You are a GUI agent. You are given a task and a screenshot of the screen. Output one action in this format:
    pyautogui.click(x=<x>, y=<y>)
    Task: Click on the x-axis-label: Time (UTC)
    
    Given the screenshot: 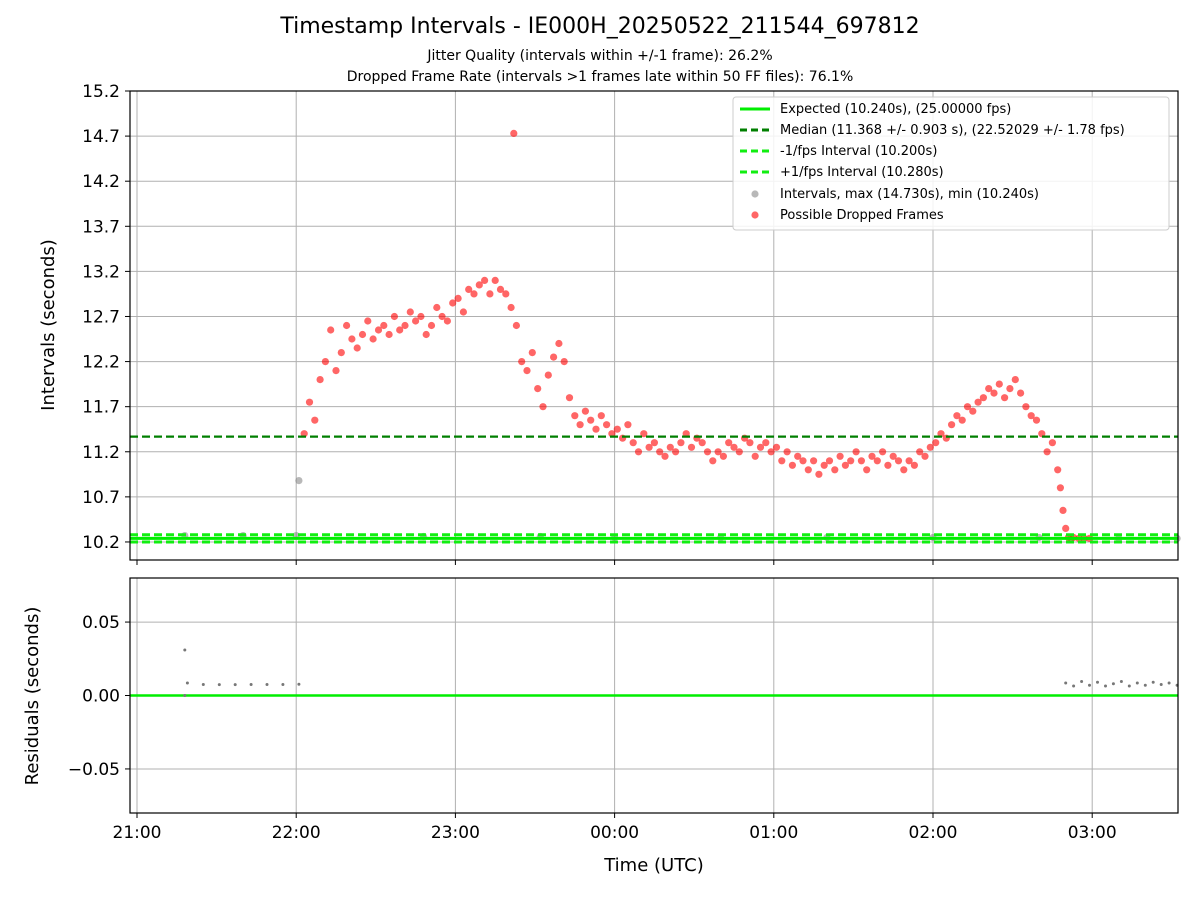 What is the action you would take?
    pyautogui.click(x=653, y=865)
    